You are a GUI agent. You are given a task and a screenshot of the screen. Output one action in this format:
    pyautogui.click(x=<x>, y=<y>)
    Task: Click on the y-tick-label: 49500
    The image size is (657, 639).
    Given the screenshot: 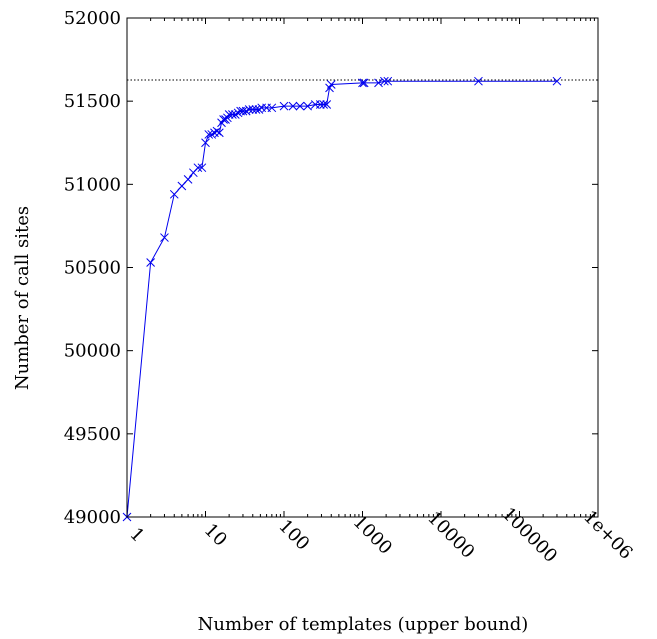 What is the action you would take?
    pyautogui.click(x=92, y=434)
    